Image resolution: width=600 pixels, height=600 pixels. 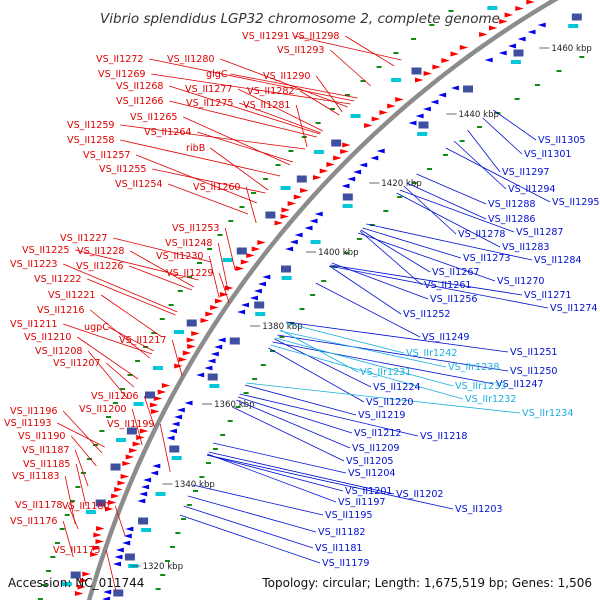 What do you see at coordinates (267, 105) in the screenshot?
I see `locus-label-forward: VS_II1281` at bounding box center [267, 105].